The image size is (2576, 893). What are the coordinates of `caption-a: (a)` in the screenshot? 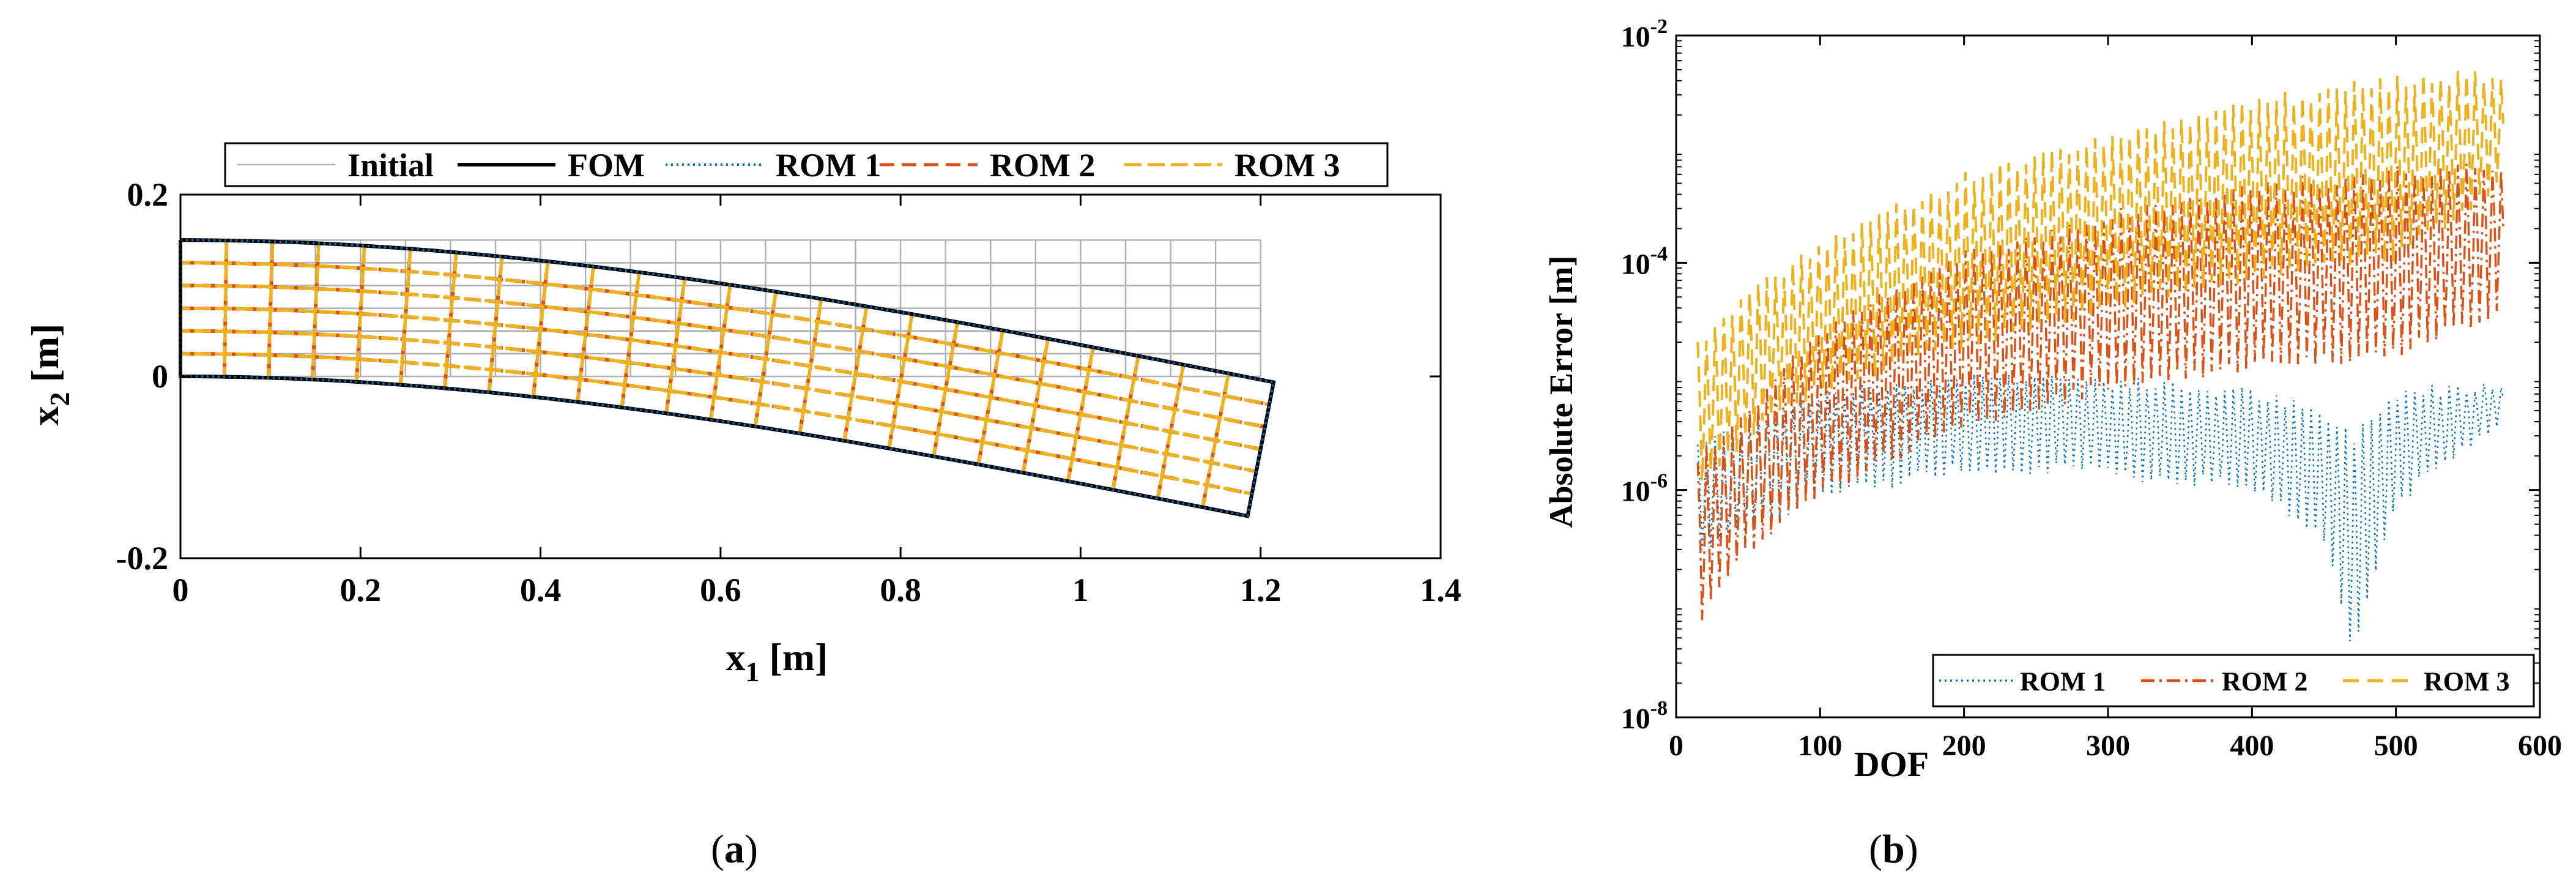 It's located at (734, 849).